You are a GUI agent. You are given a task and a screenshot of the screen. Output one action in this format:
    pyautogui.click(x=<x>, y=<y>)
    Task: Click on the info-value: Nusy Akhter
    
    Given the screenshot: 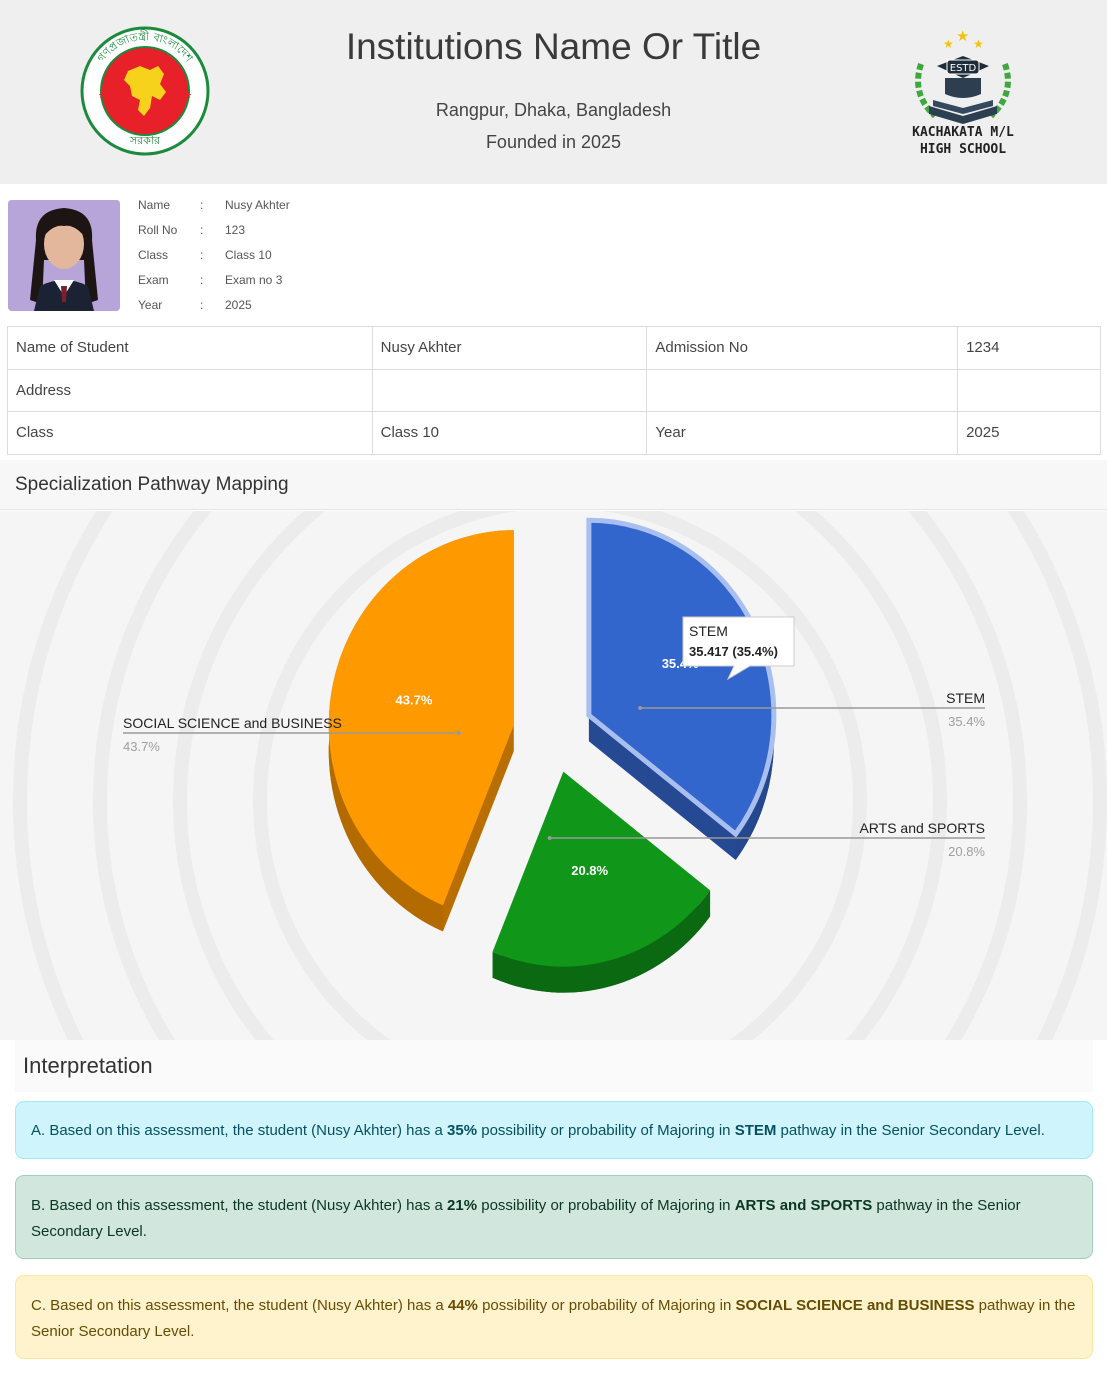 What is the action you would take?
    pyautogui.click(x=257, y=205)
    